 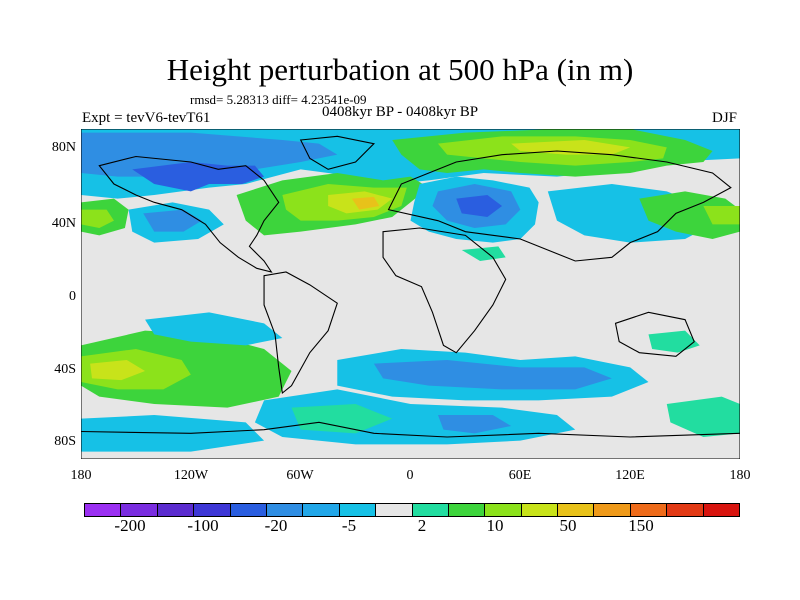 What do you see at coordinates (630, 475) in the screenshot?
I see `lon-label-120e: 120E` at bounding box center [630, 475].